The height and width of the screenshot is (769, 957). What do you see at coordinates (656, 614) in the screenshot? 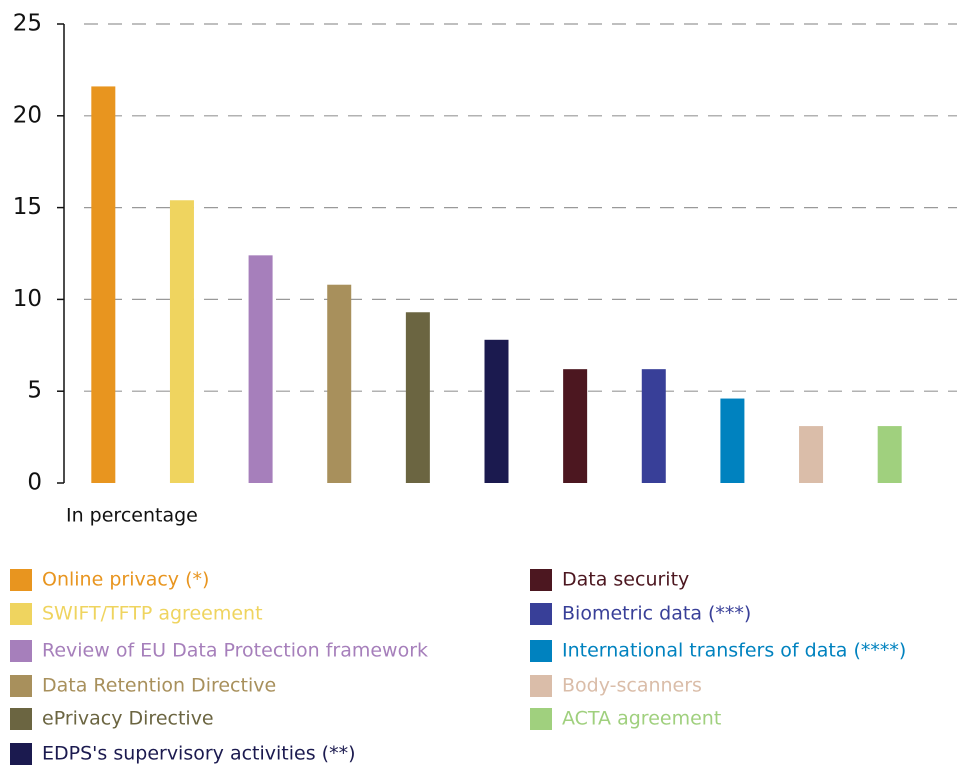
I see `legend-label: Biometric data (***)` at bounding box center [656, 614].